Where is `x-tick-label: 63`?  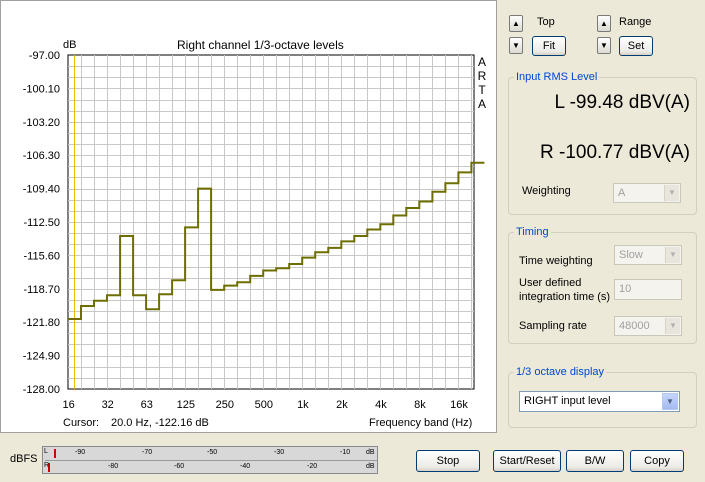 x-tick-label: 63 is located at coordinates (147, 405).